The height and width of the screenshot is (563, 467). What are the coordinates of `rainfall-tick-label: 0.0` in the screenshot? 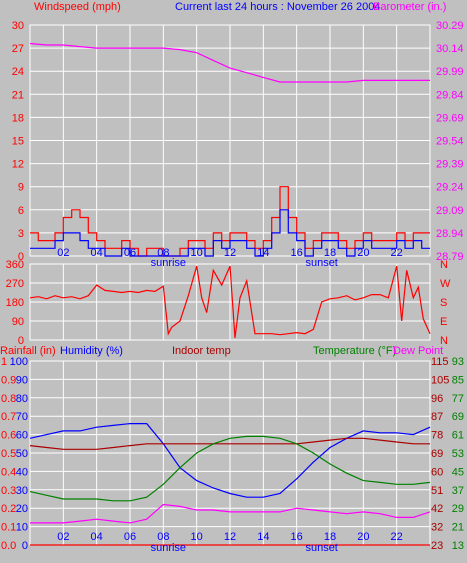 It's located at (8, 546).